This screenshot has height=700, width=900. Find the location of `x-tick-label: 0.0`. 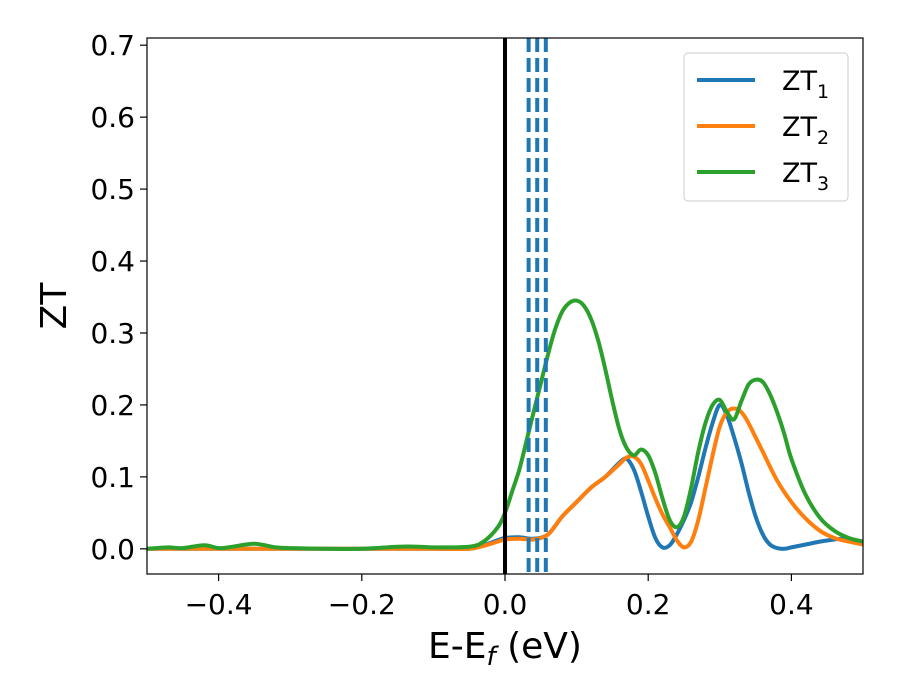

x-tick-label: 0.0 is located at coordinates (505, 604).